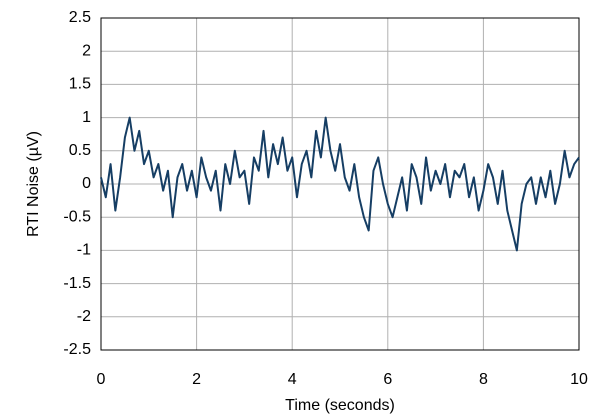  I want to click on y-tick-label: -2.5, so click(77, 349).